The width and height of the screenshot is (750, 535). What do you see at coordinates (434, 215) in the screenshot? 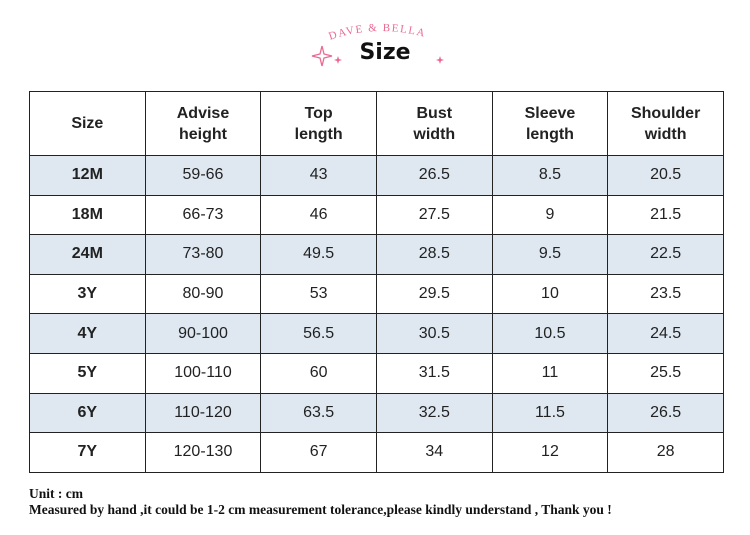
I see `value-cell: 27.5` at bounding box center [434, 215].